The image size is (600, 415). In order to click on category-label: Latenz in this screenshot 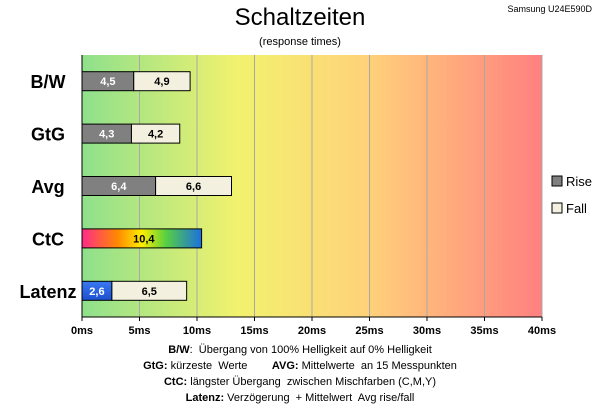, I will do `click(47, 292)`.